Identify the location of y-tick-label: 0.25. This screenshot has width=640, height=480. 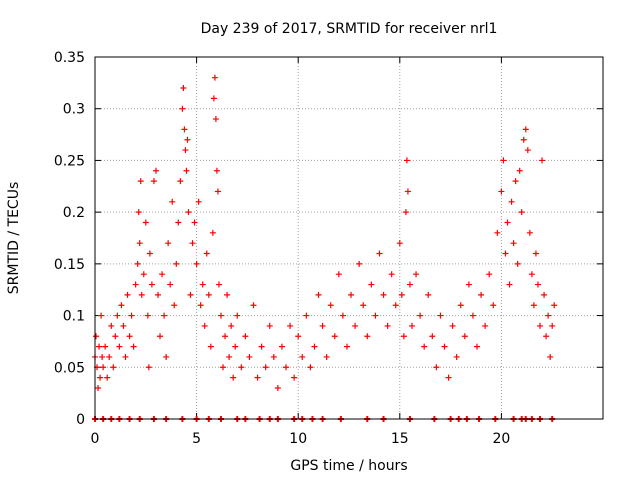
(69, 161).